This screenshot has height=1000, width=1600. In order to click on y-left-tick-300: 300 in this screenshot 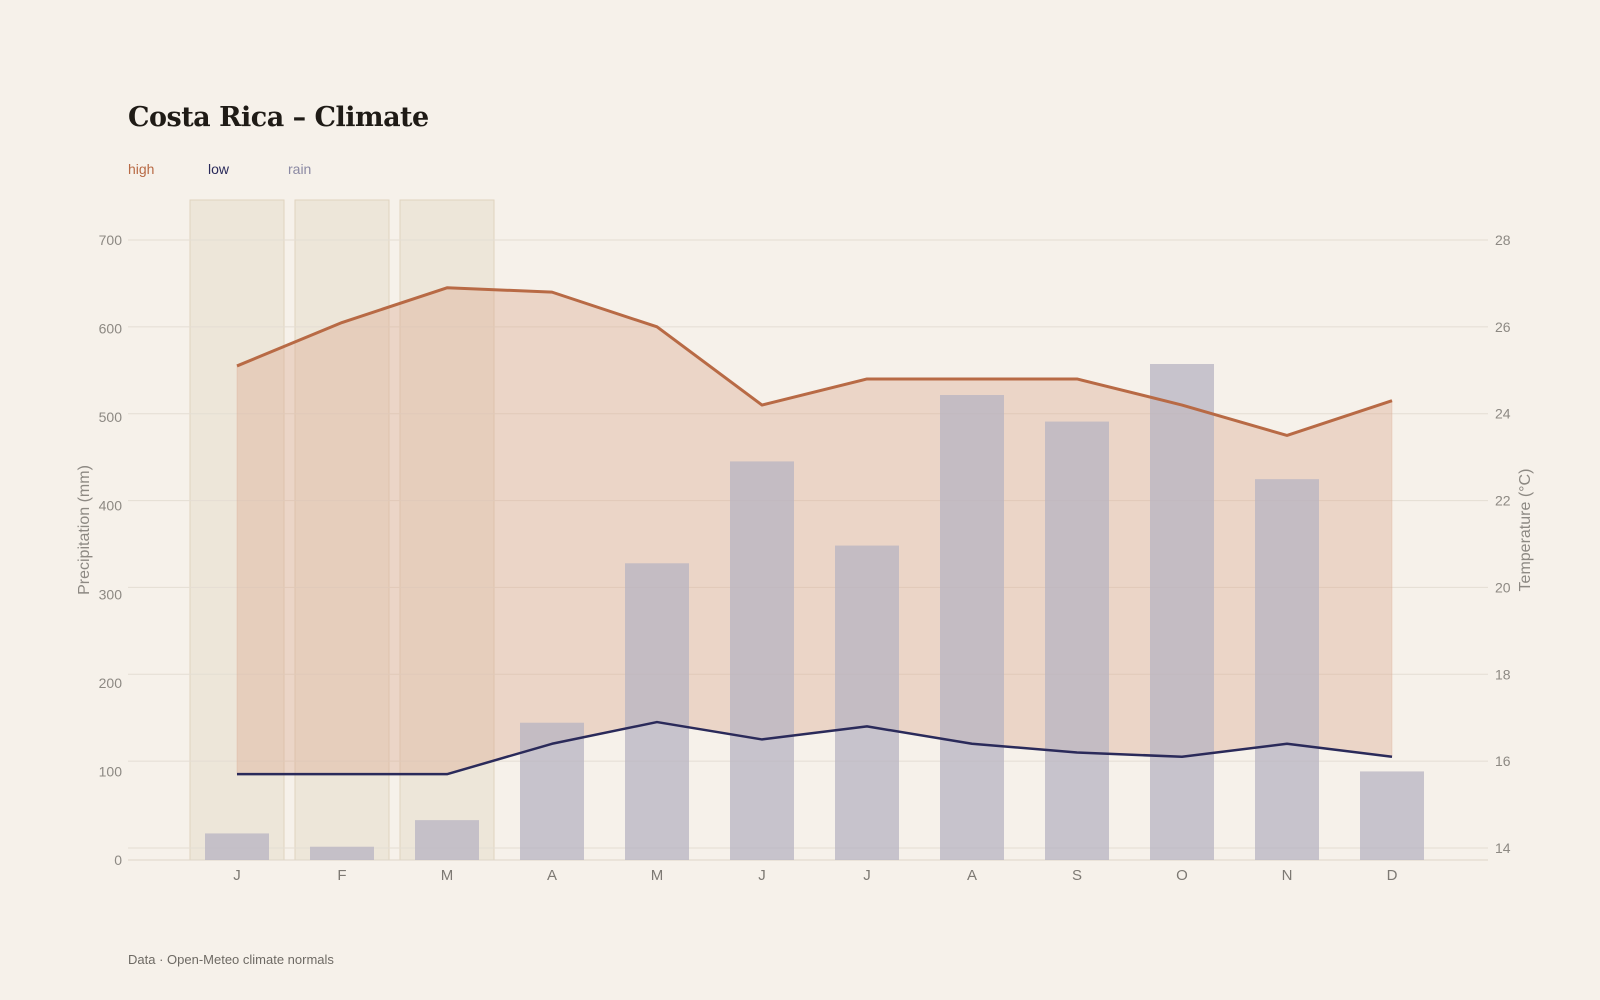, I will do `click(111, 594)`.